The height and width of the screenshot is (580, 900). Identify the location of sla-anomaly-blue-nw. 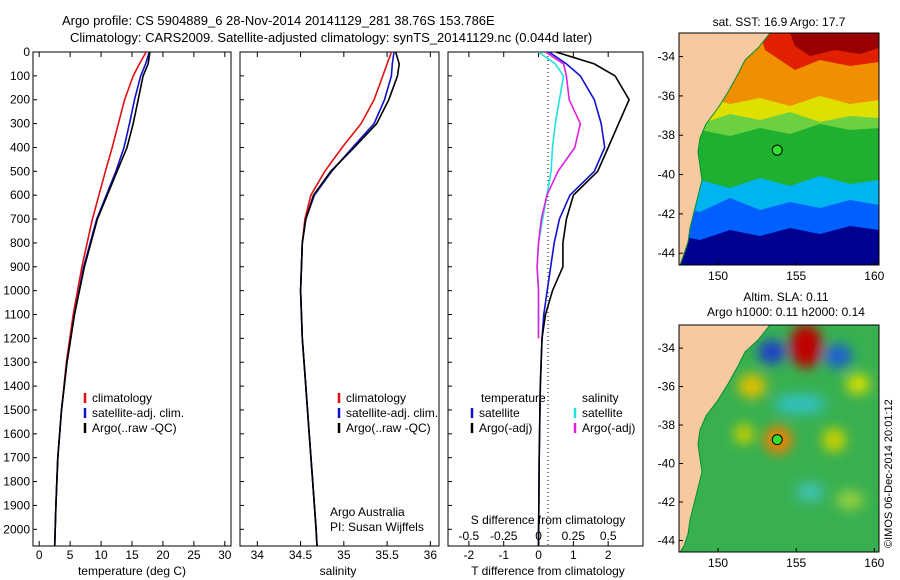
(772, 352).